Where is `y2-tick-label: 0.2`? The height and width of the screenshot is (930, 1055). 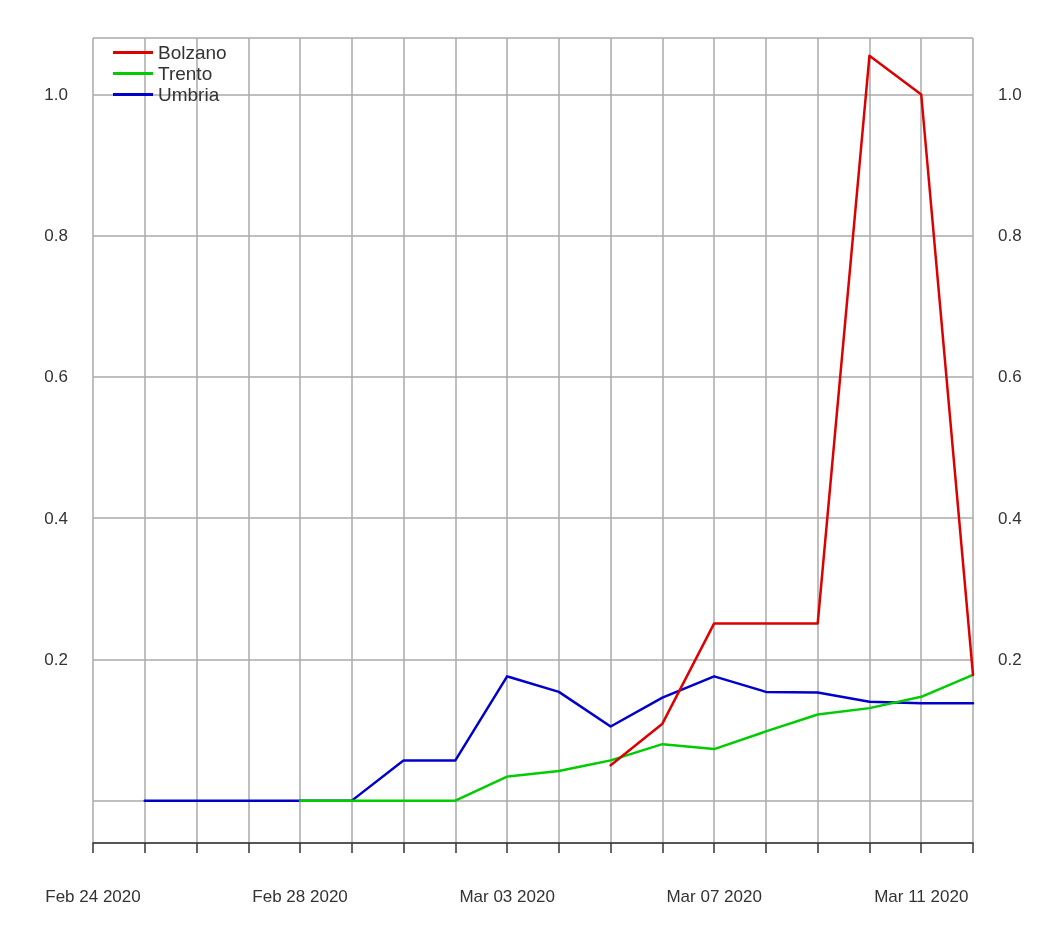 y2-tick-label: 0.2 is located at coordinates (1010, 659).